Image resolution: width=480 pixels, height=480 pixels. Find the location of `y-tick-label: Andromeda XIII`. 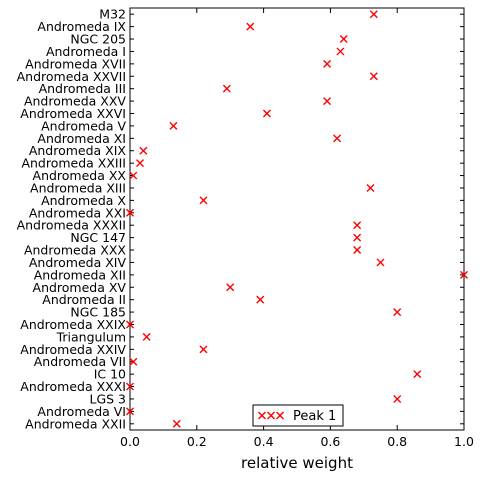

y-tick-label: Andromeda XIII is located at coordinates (78, 187).